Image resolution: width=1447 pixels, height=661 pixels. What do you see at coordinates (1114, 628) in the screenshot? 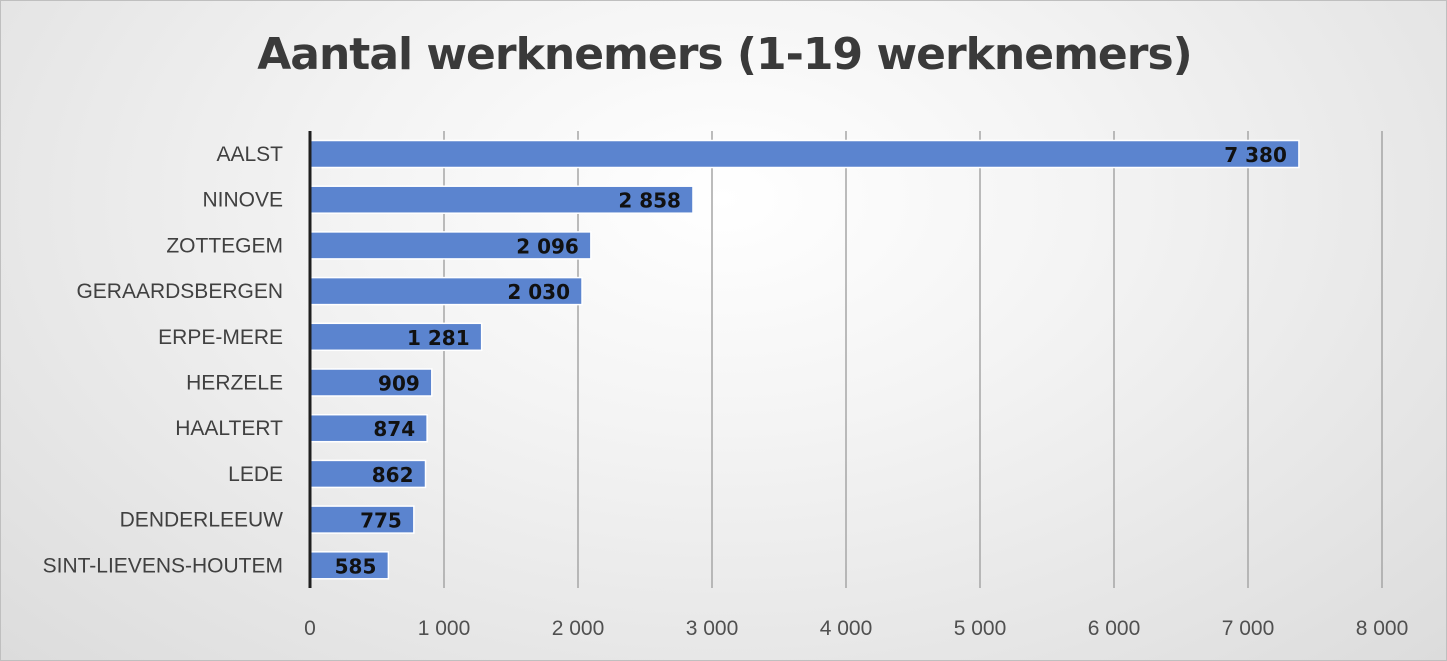
I see `x-tick-label: 6 000` at bounding box center [1114, 628].